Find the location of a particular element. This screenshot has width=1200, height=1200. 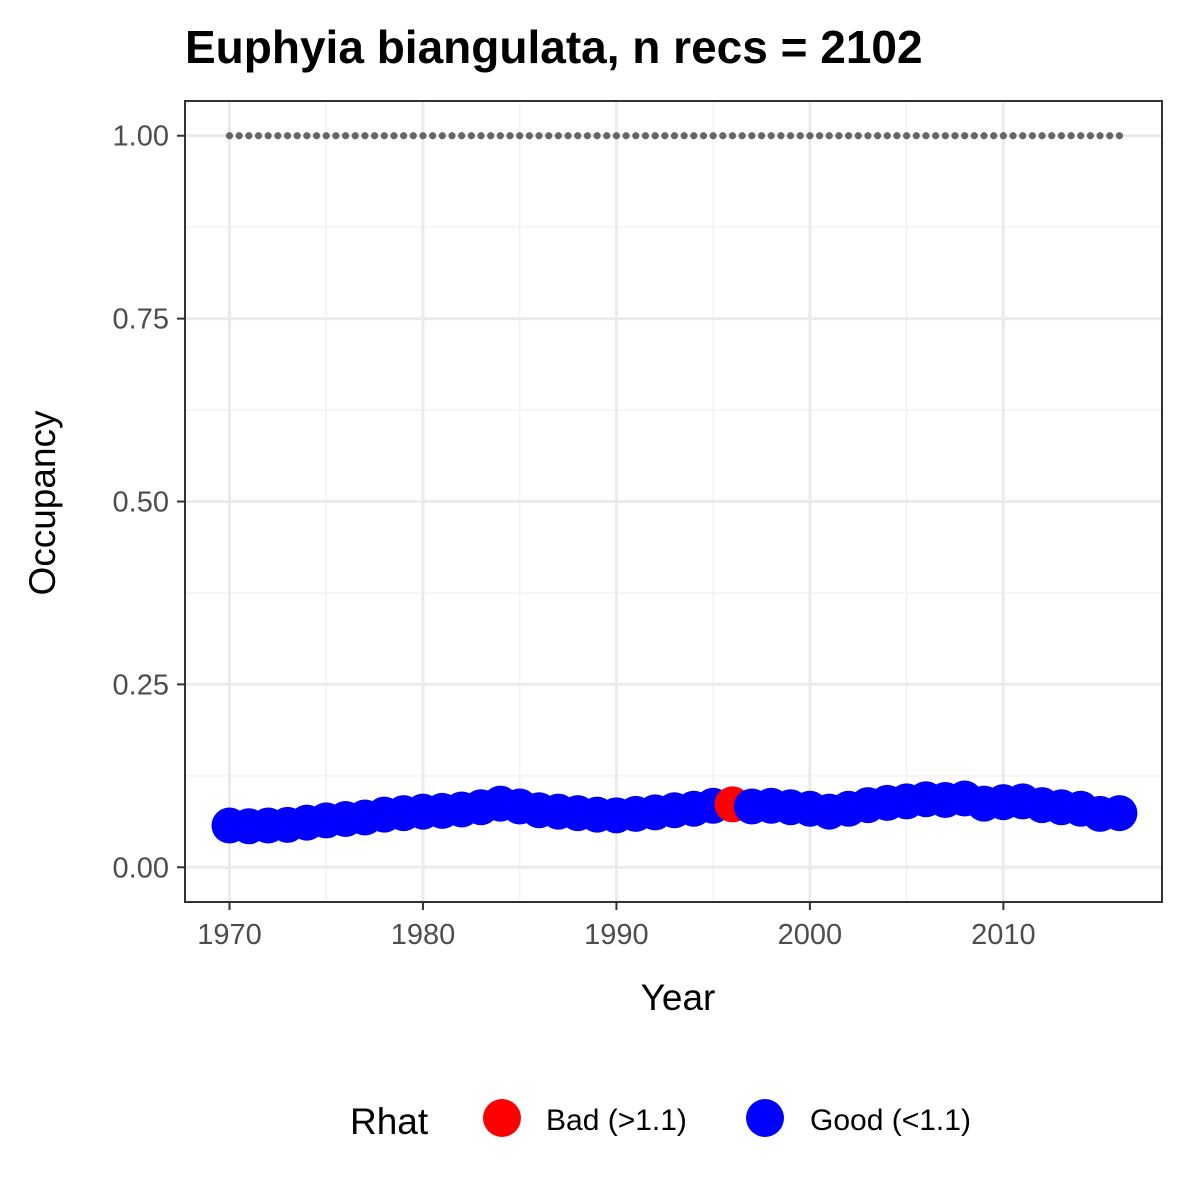

data-points is located at coordinates (674, 812).